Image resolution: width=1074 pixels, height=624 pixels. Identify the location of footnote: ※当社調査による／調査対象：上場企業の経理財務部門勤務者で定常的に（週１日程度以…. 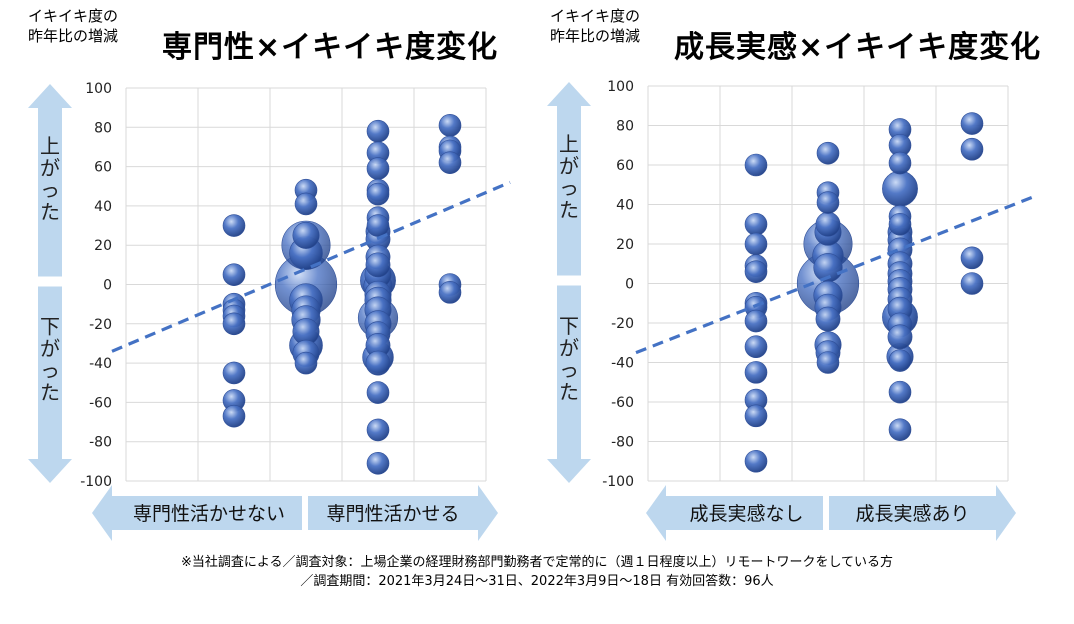
(537, 572).